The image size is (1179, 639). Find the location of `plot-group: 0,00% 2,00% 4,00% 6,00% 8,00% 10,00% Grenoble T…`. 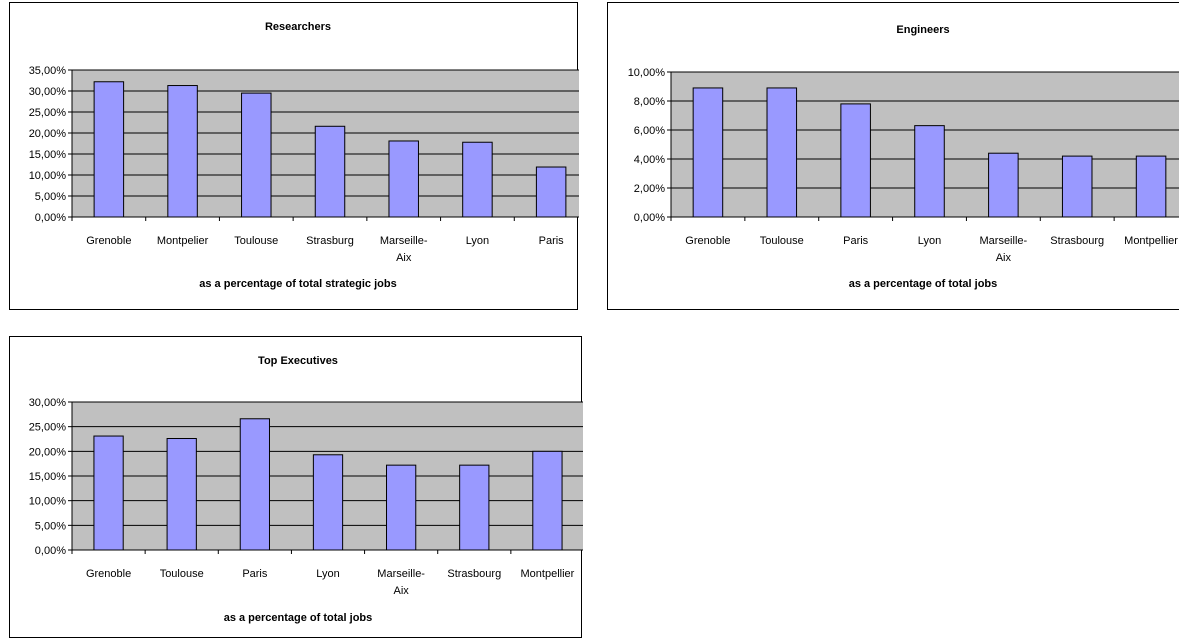

plot-group: 0,00% 2,00% 4,00% 6,00% 8,00% 10,00% Grenoble T… is located at coordinates (903, 165).